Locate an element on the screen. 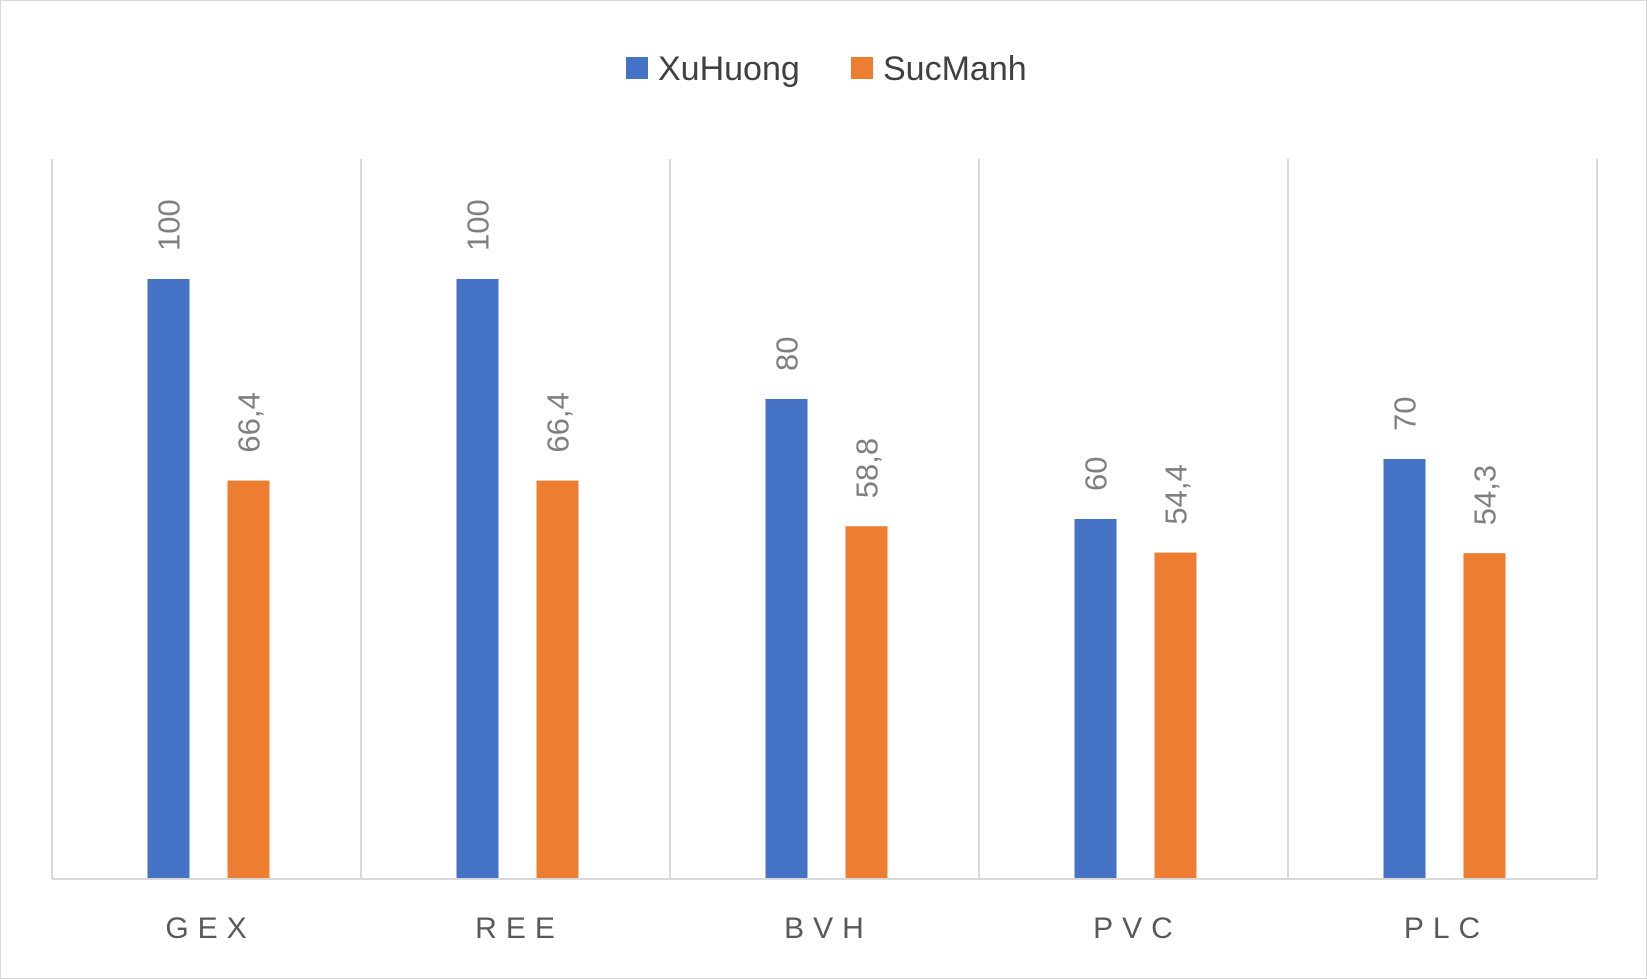 This screenshot has width=1647, height=980. data-label-xuhuong-ree: 100 is located at coordinates (478, 225).